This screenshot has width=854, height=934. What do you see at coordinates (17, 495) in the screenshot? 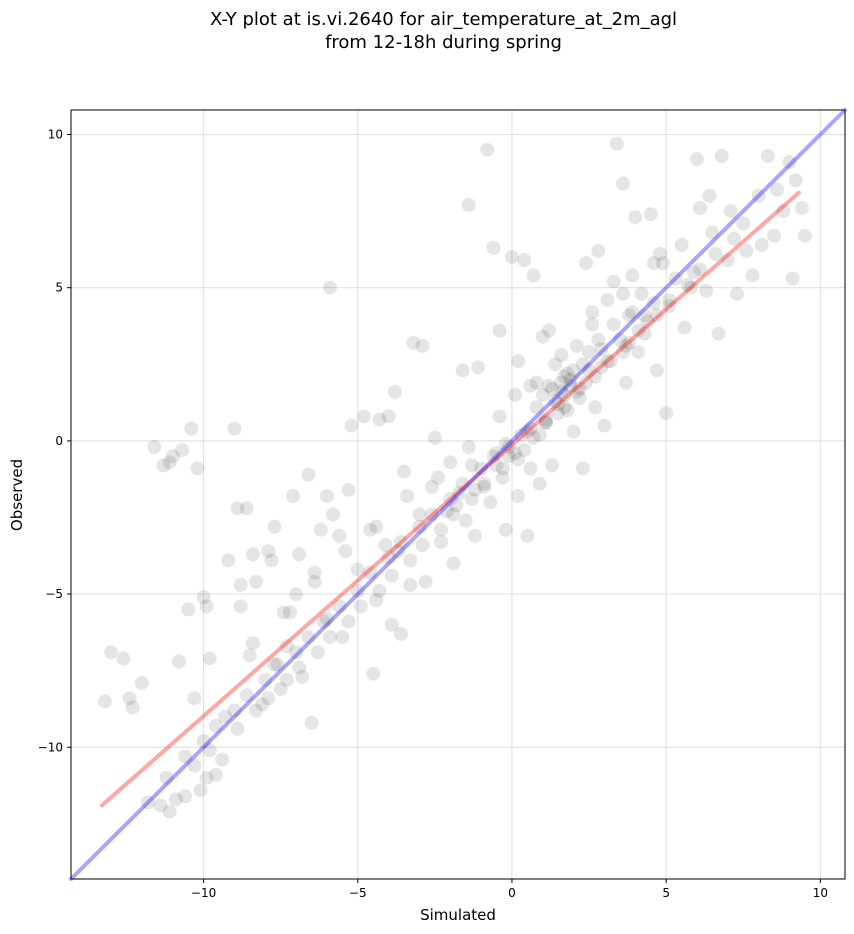
I see `y-axis-label: Observed` at bounding box center [17, 495].